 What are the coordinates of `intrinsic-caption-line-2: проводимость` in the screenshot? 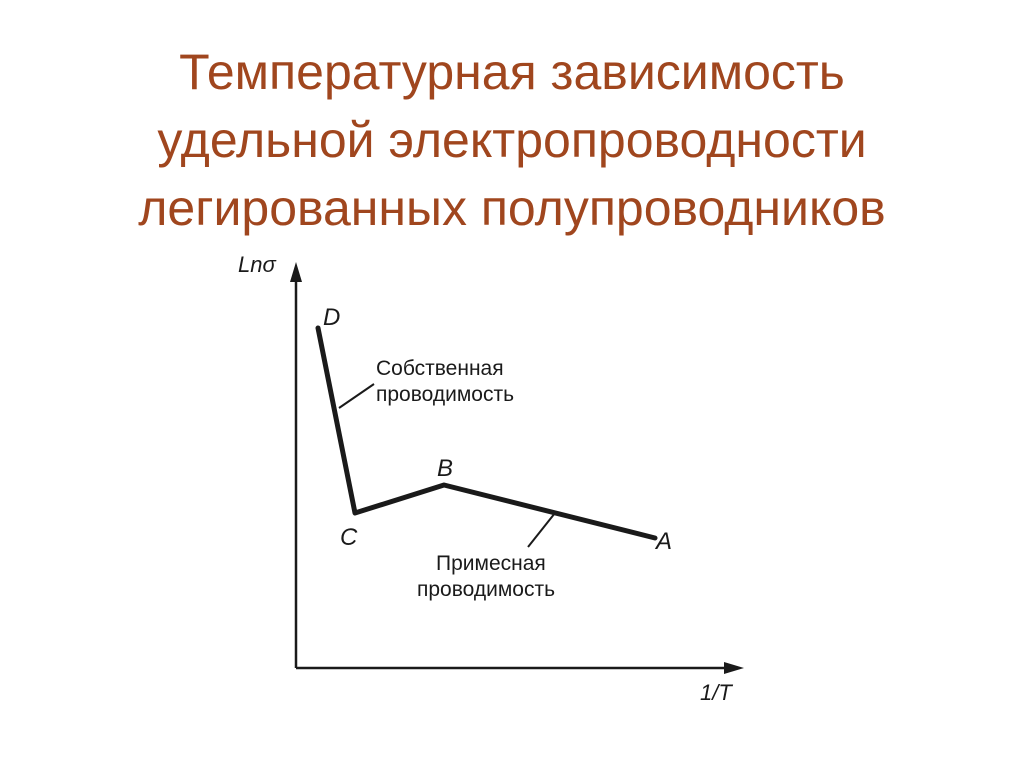 It's located at (445, 394).